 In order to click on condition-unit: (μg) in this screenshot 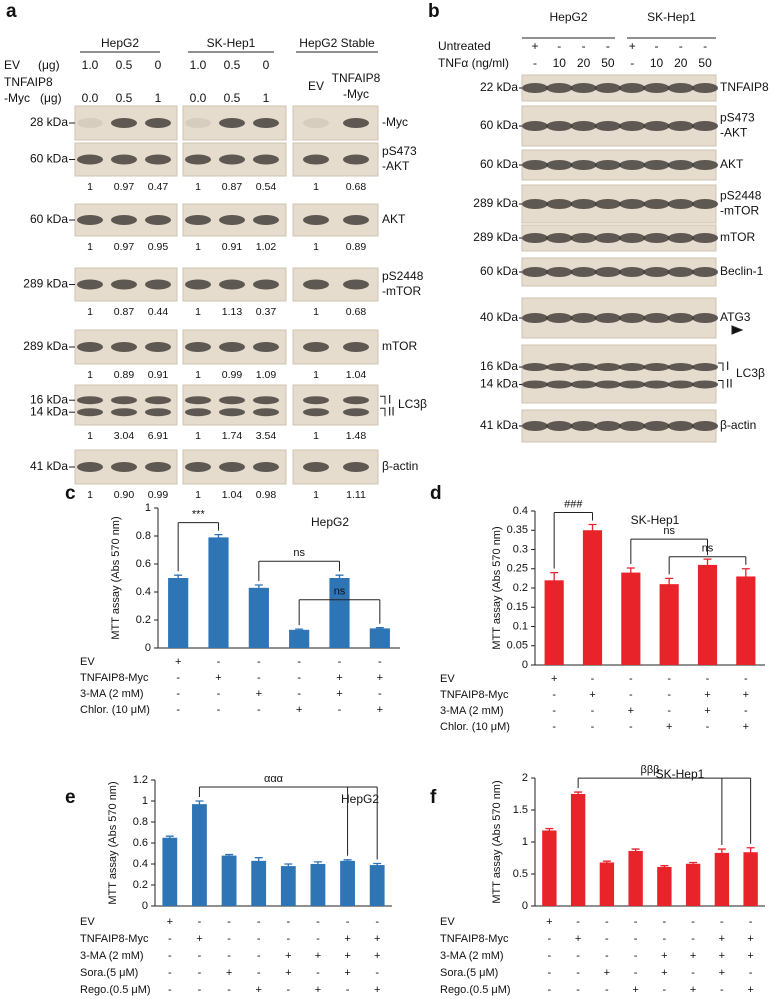, I will do `click(49, 65)`.